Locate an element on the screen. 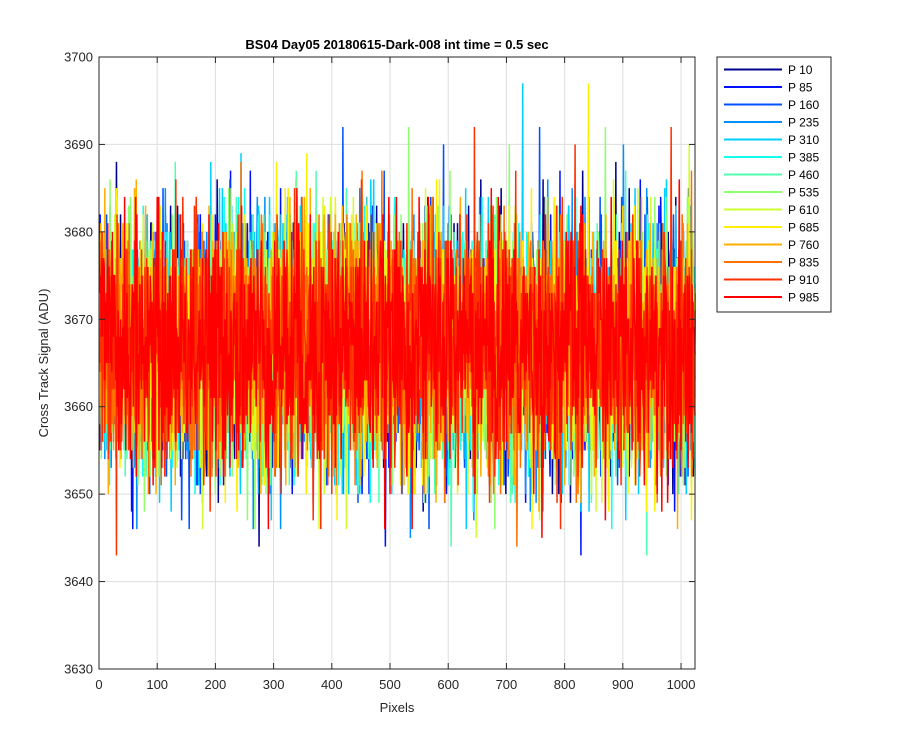  y-tick-label: 3690 is located at coordinates (78, 144).